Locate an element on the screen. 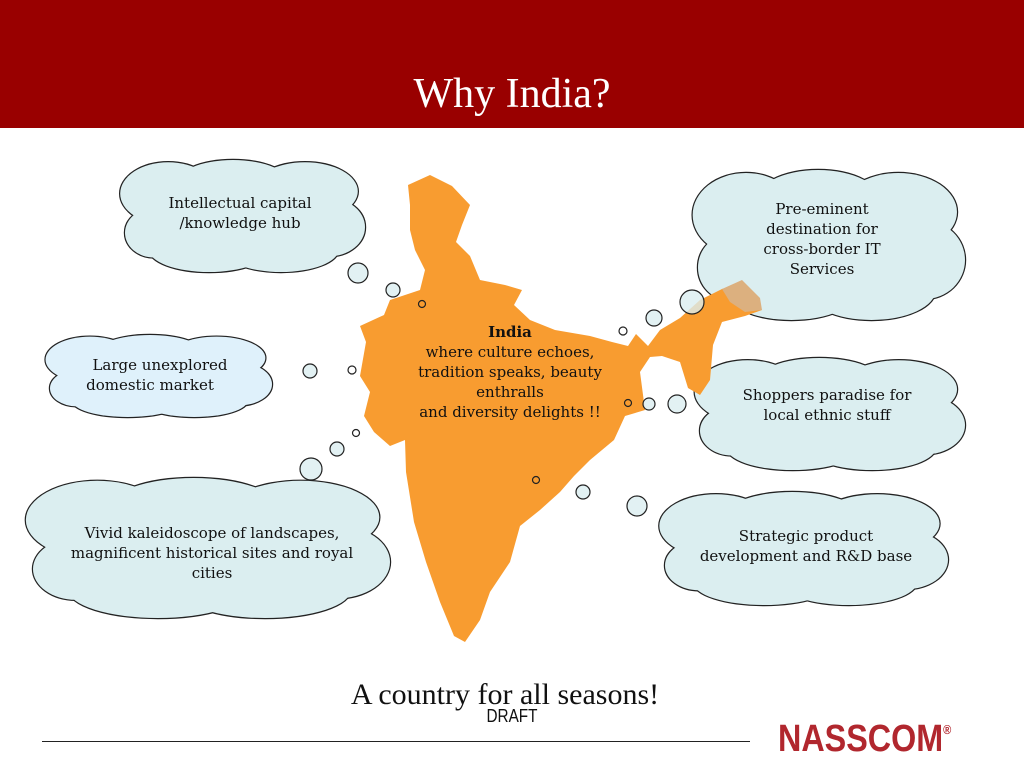 The width and height of the screenshot is (1024, 768). cloud-line: Large unexplored is located at coordinates (160, 365).